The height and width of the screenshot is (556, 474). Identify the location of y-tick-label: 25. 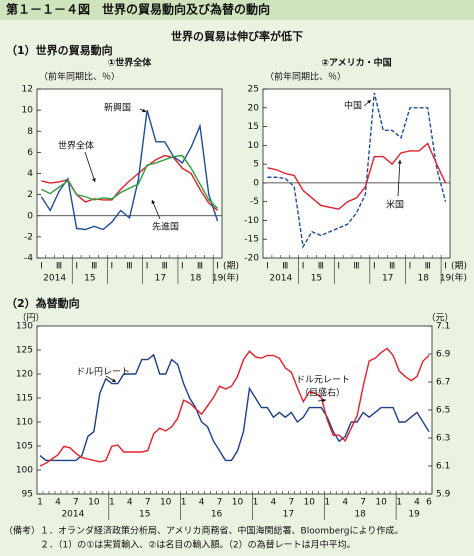
(253, 90).